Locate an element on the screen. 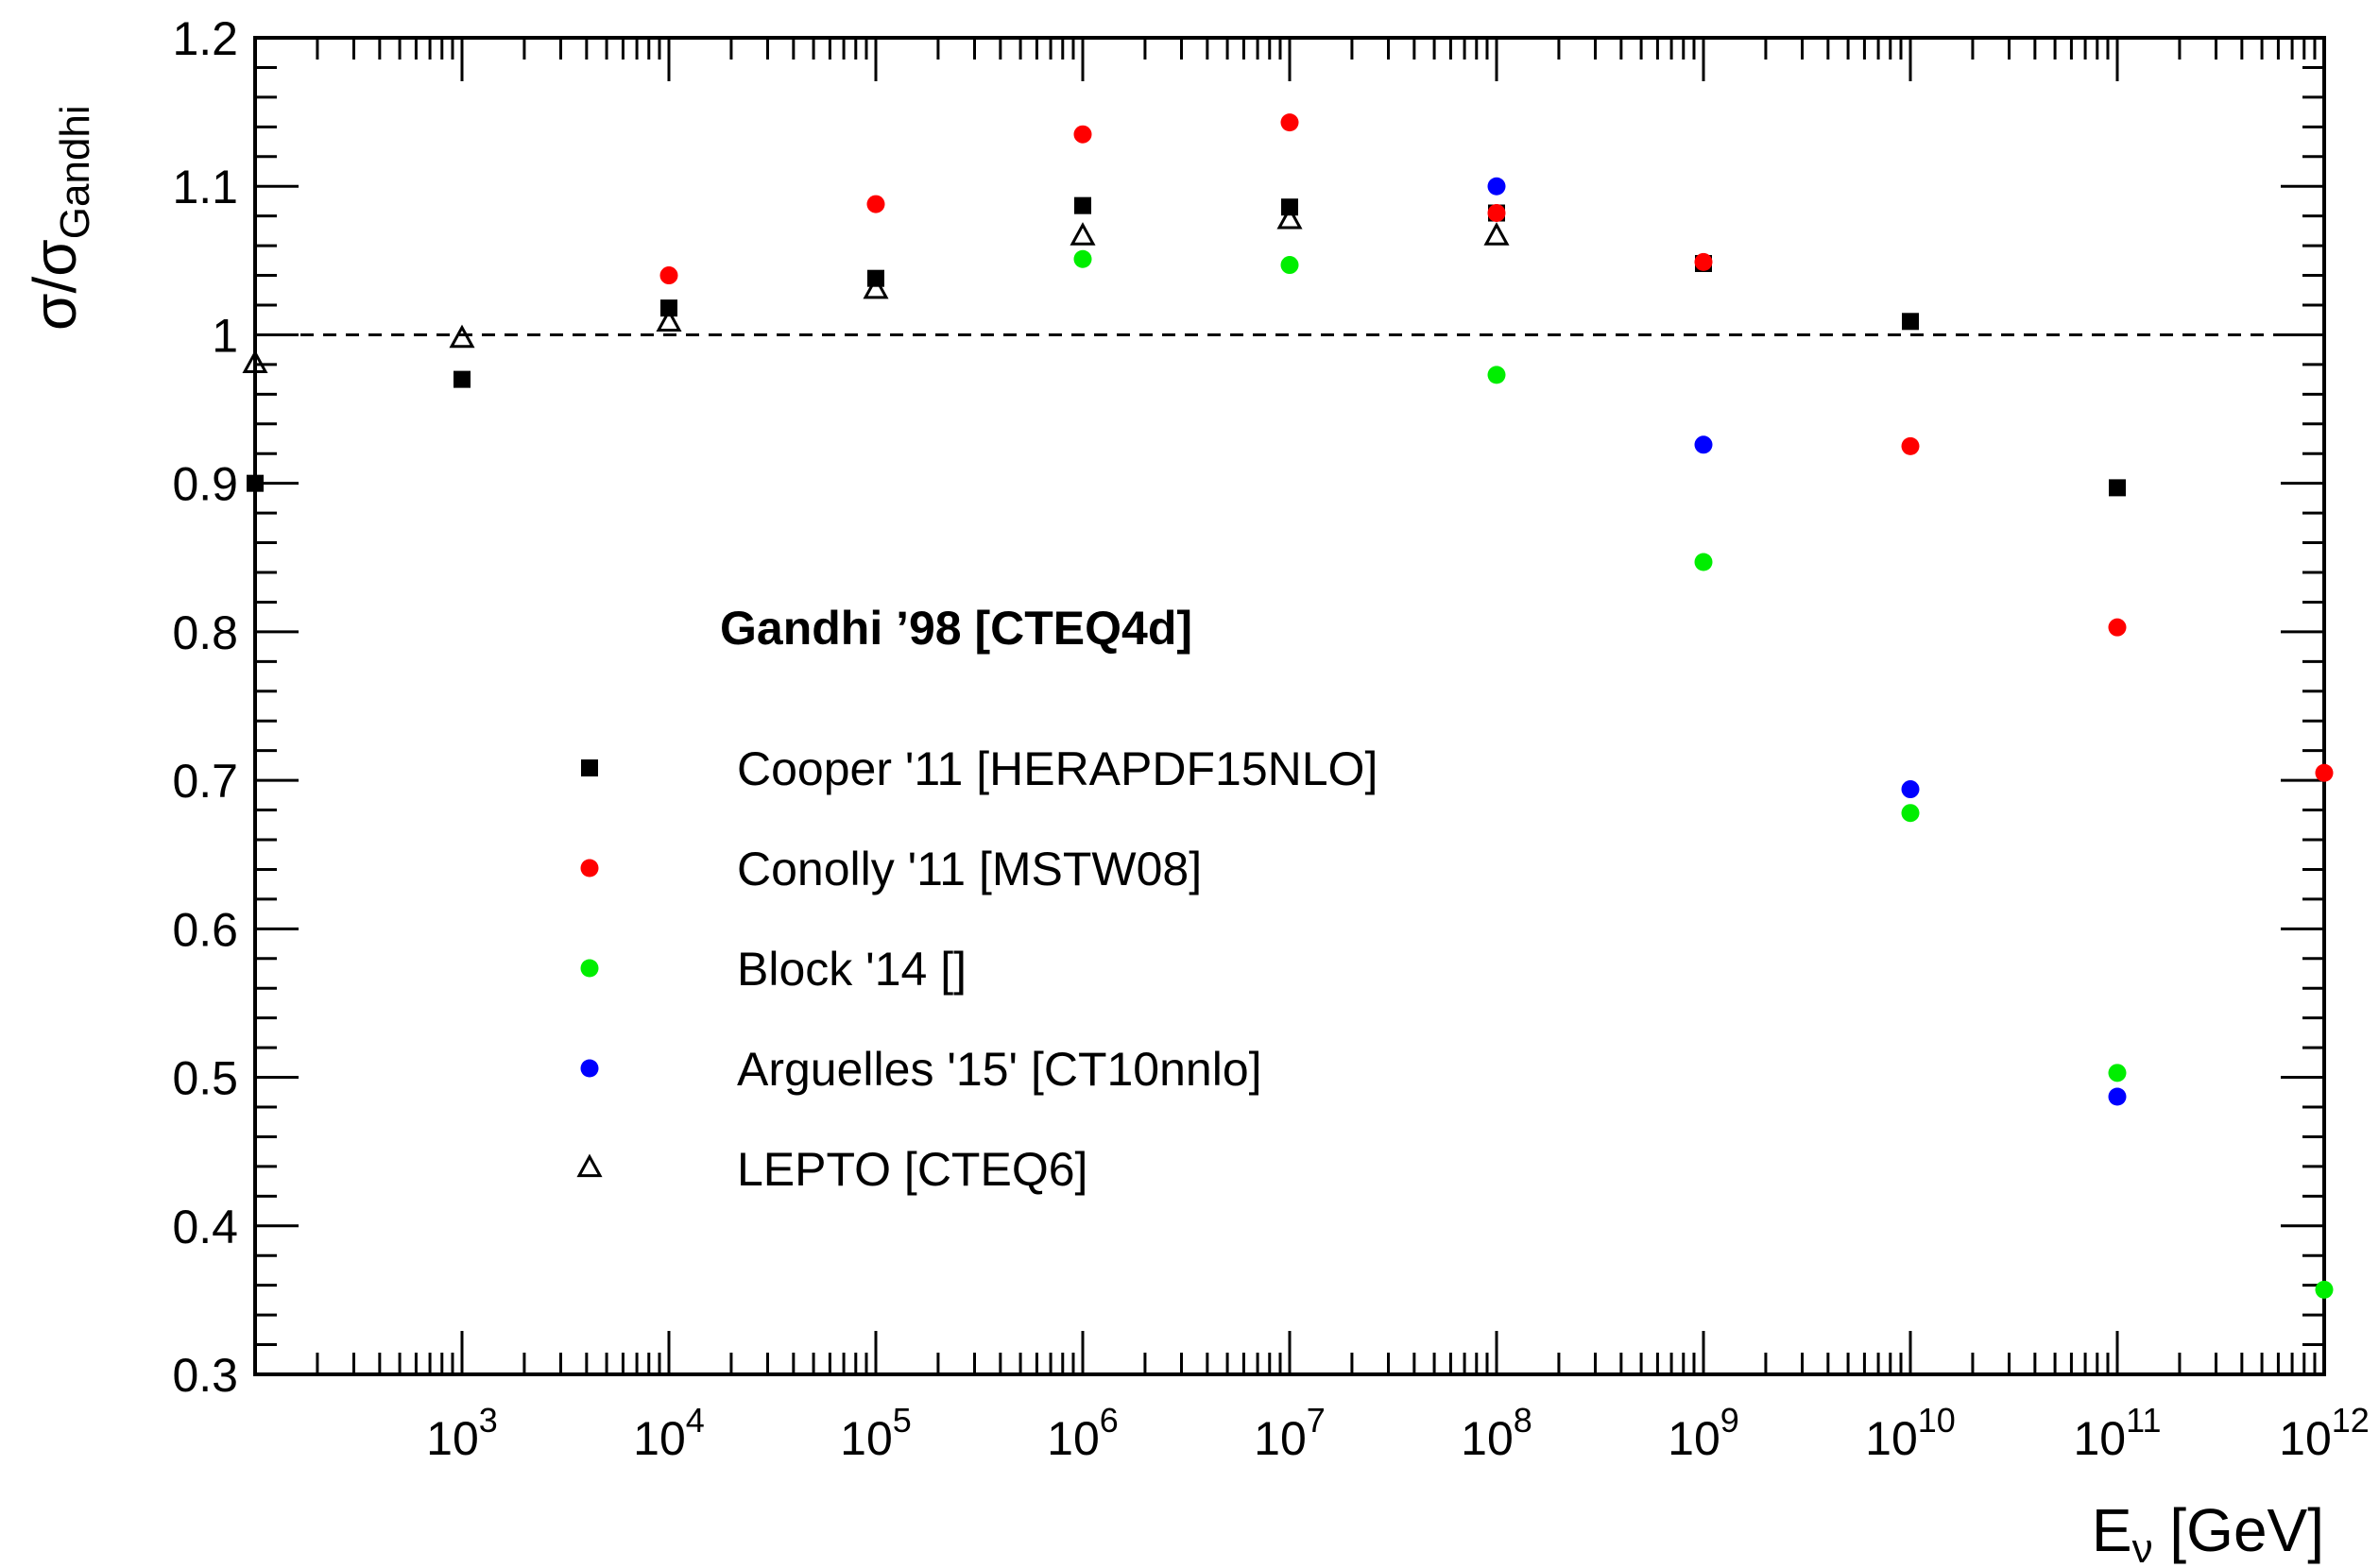  y-tick-label: 0.8 is located at coordinates (205, 632).